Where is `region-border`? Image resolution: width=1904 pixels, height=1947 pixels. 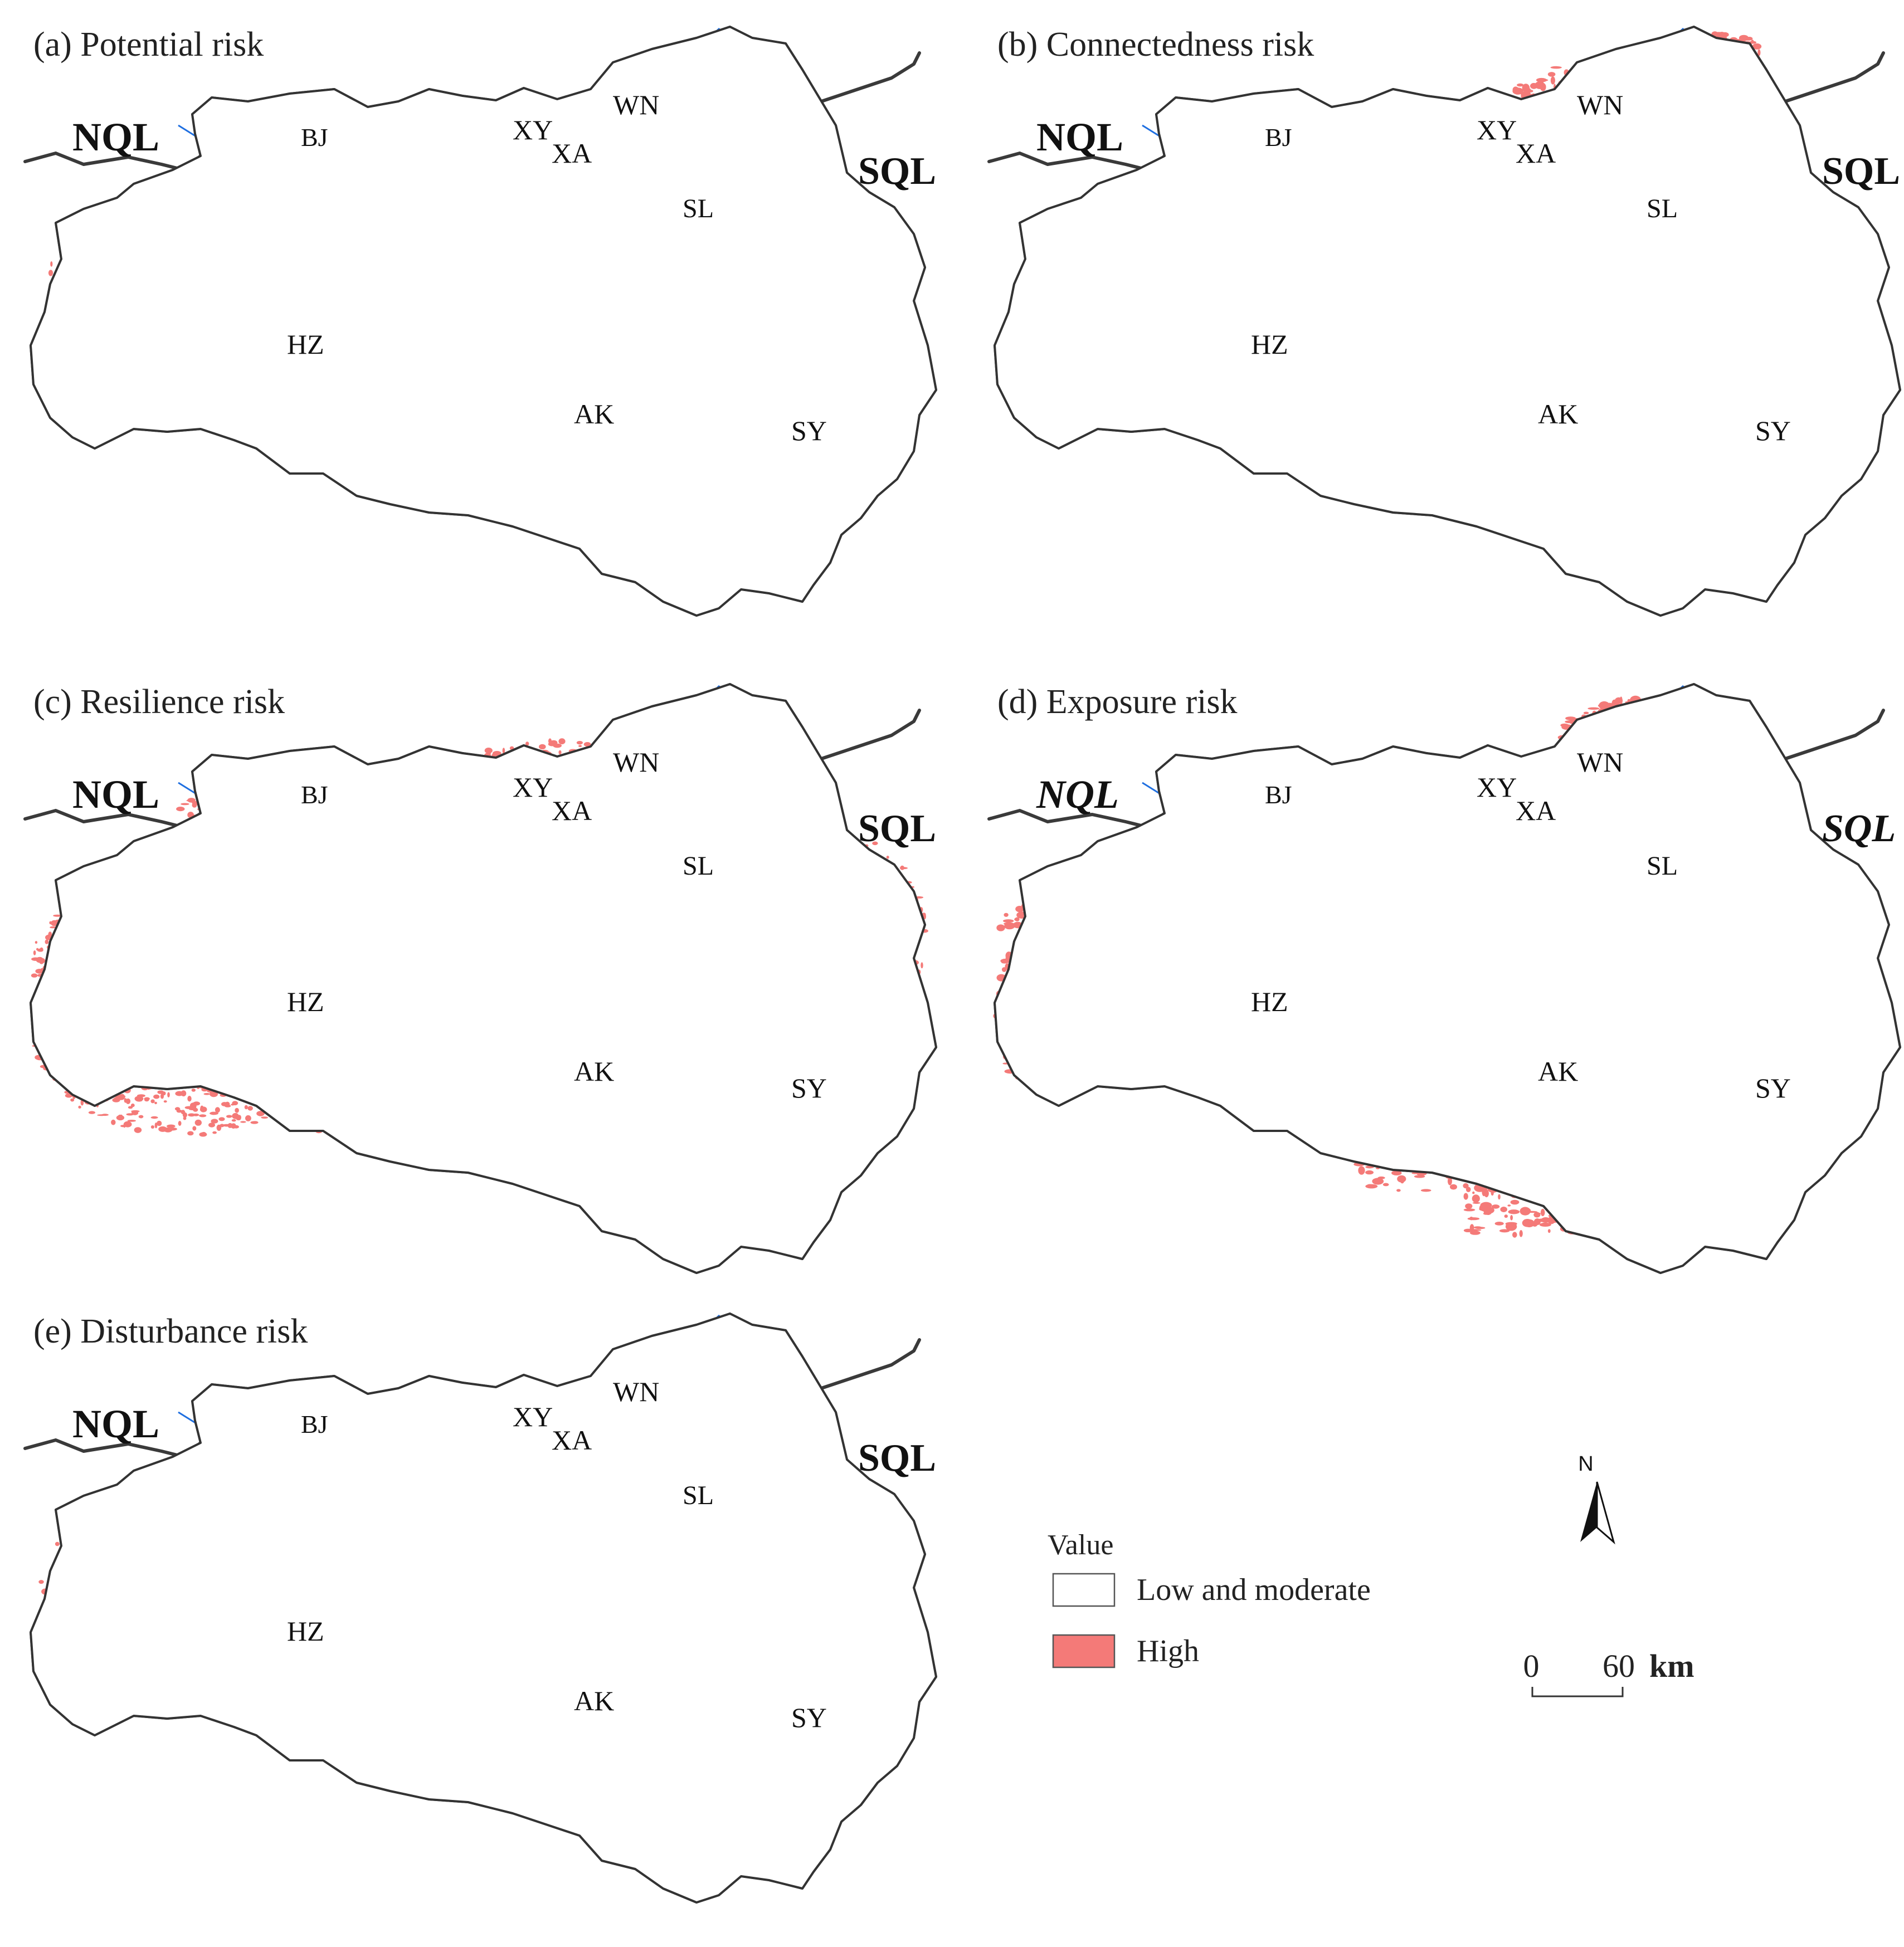 region-border is located at coordinates (483, 321).